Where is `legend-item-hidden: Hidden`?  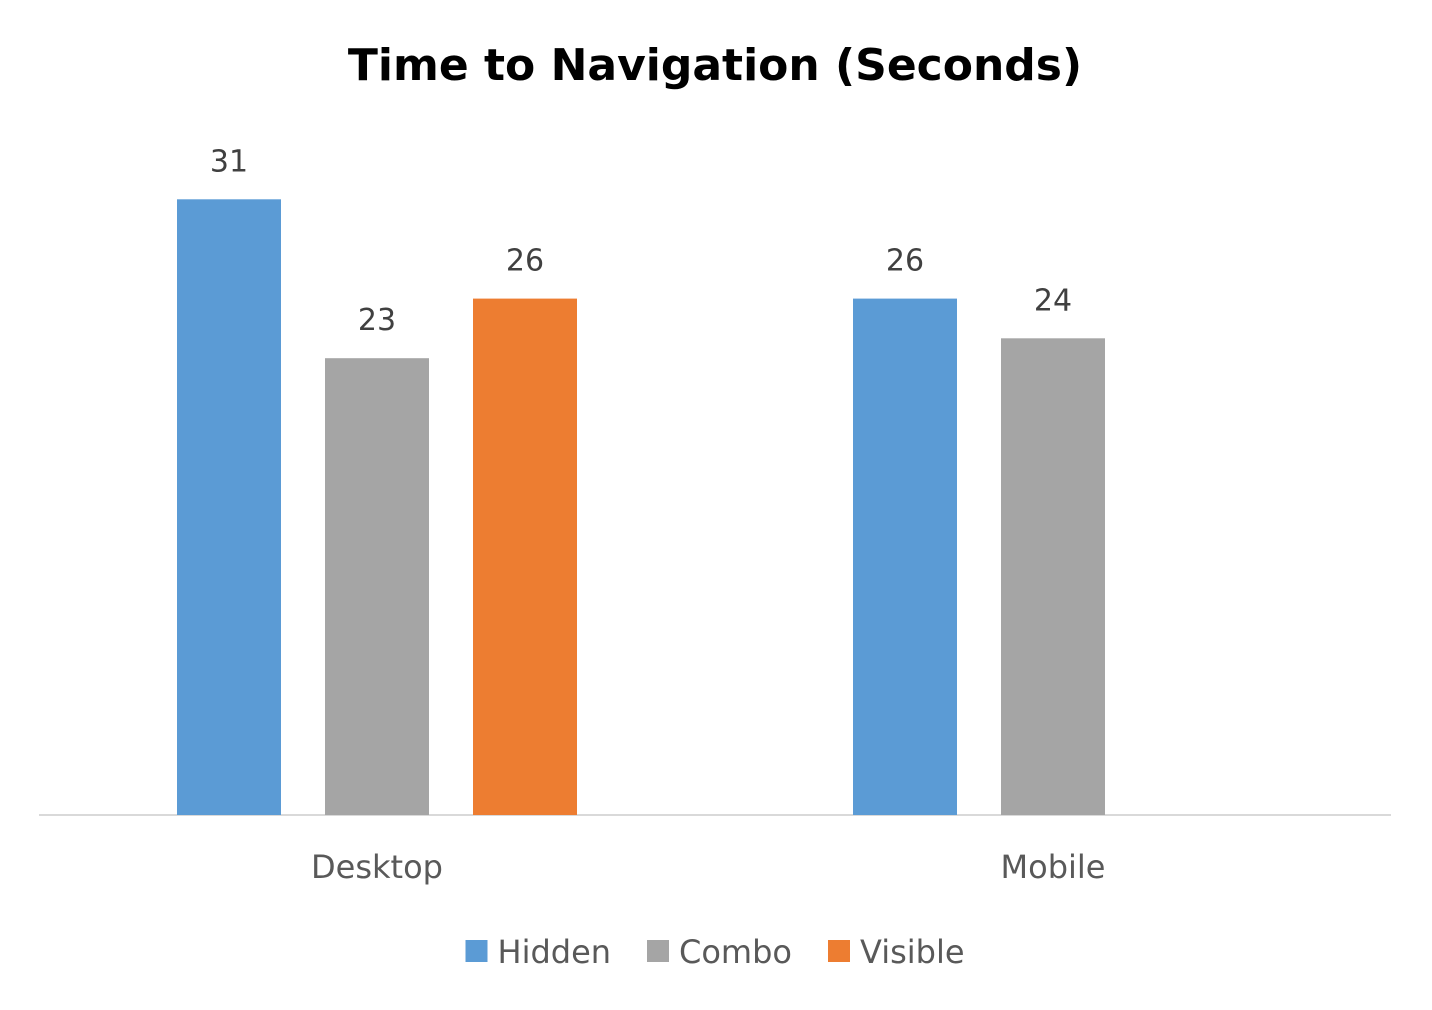 legend-item-hidden: Hidden is located at coordinates (538, 952).